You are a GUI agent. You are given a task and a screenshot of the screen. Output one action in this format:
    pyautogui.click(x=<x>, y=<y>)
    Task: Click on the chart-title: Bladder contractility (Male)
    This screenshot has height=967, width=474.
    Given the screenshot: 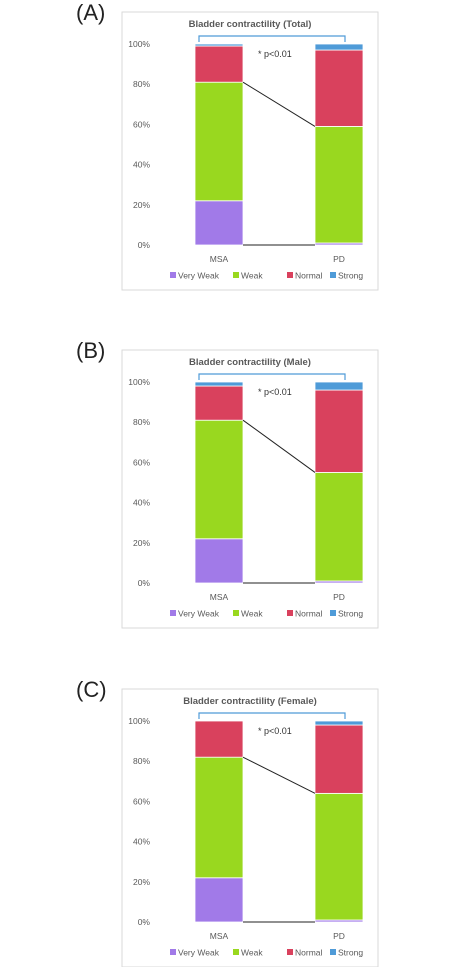 What is the action you would take?
    pyautogui.click(x=250, y=362)
    